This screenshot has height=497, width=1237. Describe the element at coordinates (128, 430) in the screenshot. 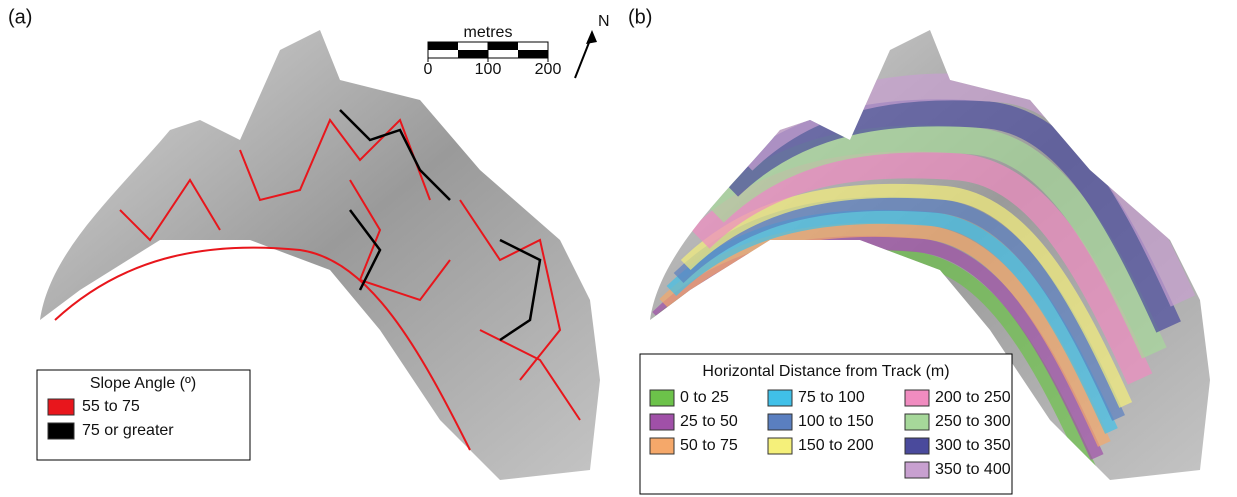

I see `legend-label: 75 or greater` at that location.